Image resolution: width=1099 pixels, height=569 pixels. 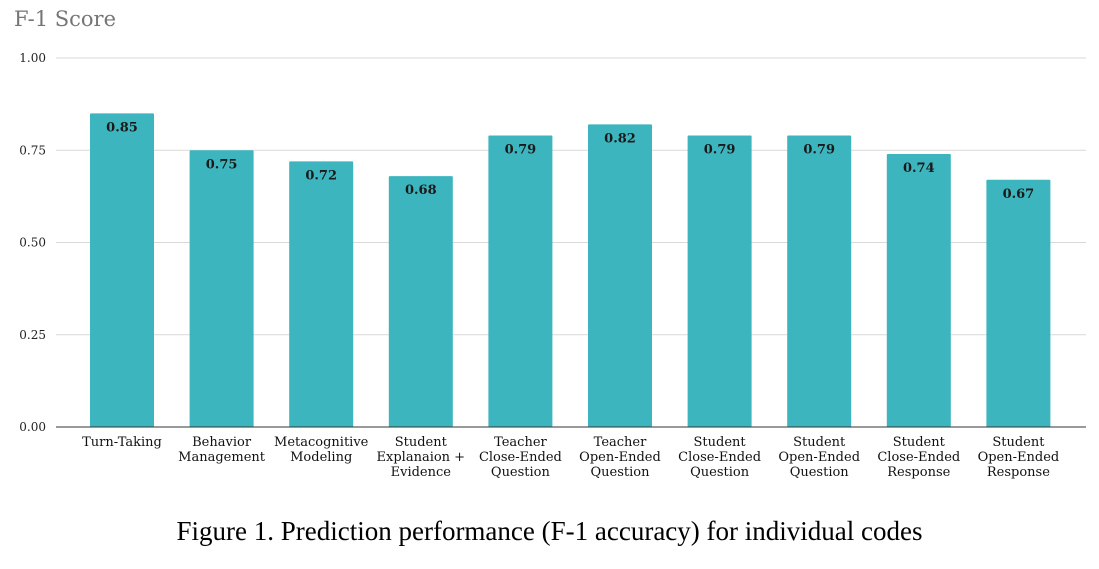 What do you see at coordinates (421, 472) in the screenshot?
I see `x-tick-line: Evidence` at bounding box center [421, 472].